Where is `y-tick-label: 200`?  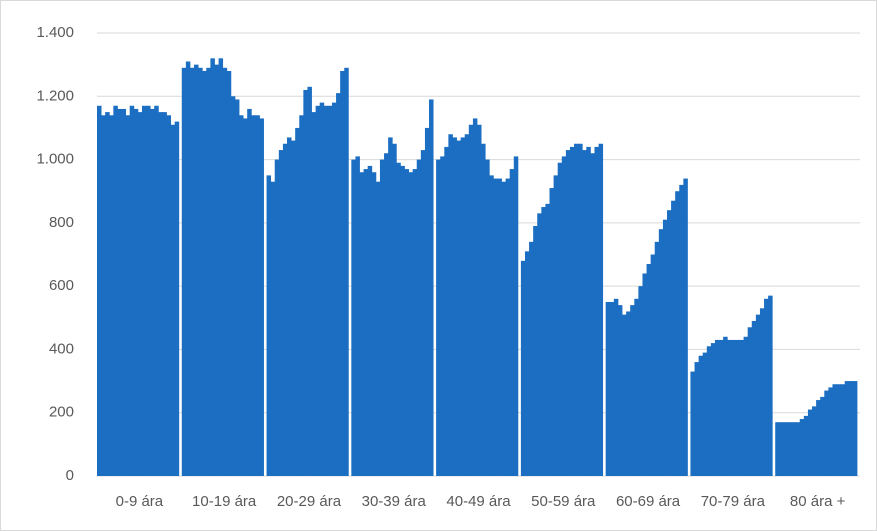 y-tick-label: 200 is located at coordinates (61, 412).